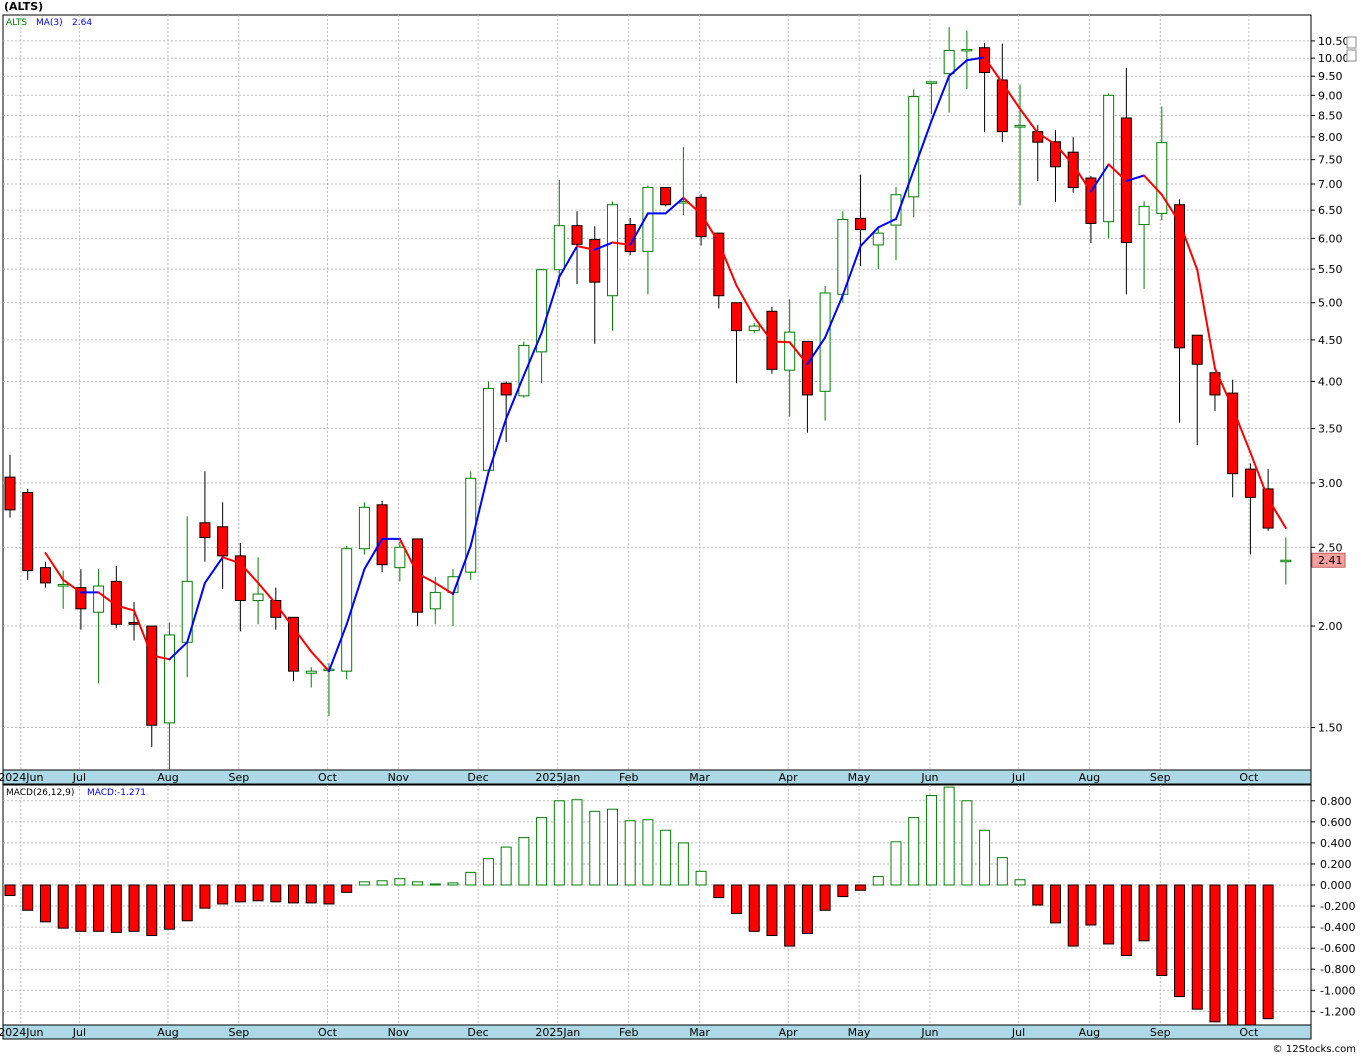 The width and height of the screenshot is (1360, 1056). What do you see at coordinates (116, 793) in the screenshot?
I see `macd-legend-value: MACD:-1.271` at bounding box center [116, 793].